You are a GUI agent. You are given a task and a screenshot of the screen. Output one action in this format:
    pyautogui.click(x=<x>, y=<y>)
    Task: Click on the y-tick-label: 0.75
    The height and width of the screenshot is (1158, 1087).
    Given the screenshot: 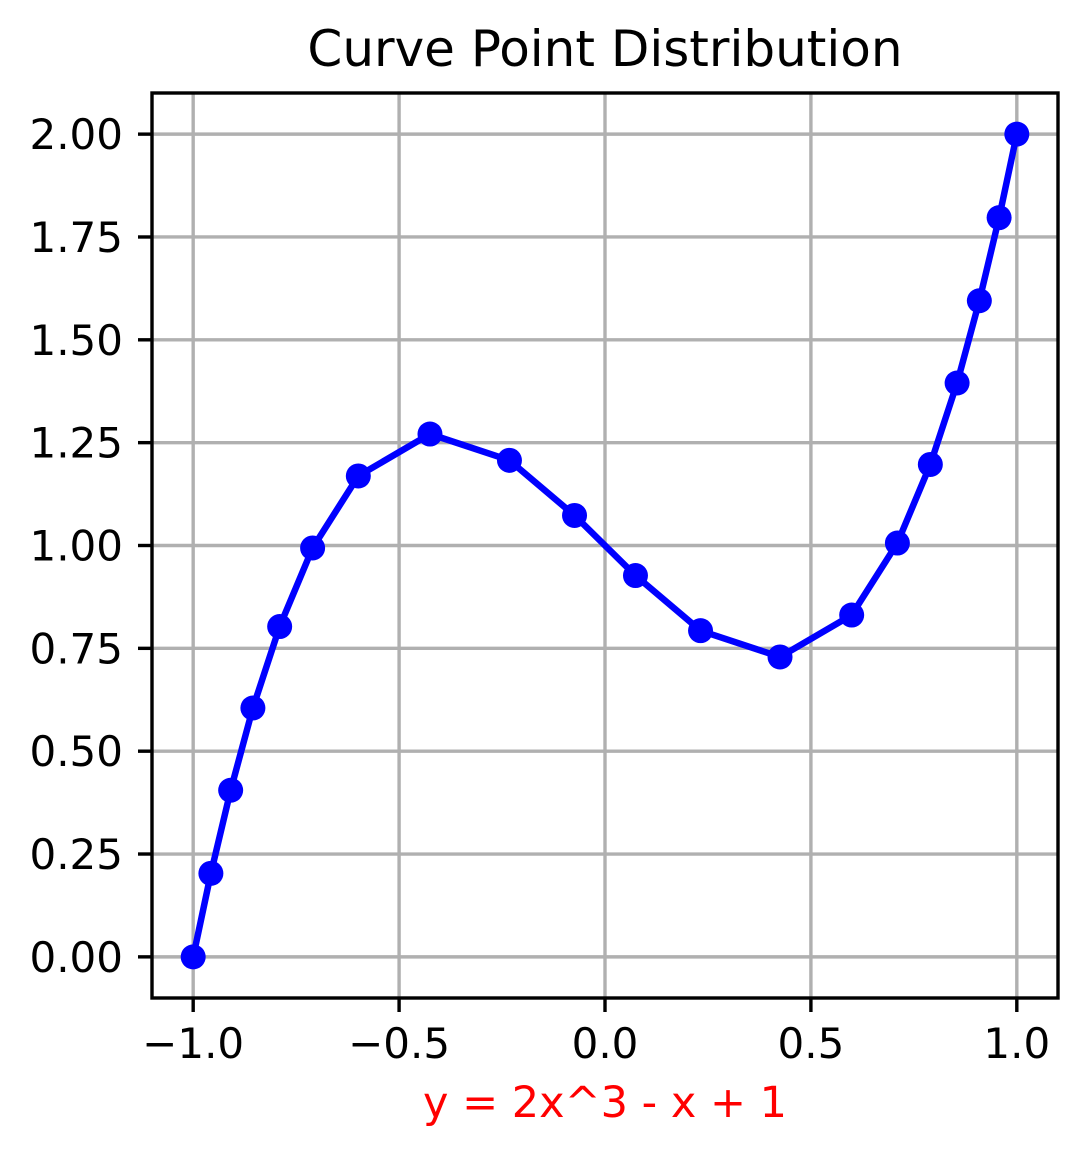 What is the action you would take?
    pyautogui.click(x=76, y=648)
    